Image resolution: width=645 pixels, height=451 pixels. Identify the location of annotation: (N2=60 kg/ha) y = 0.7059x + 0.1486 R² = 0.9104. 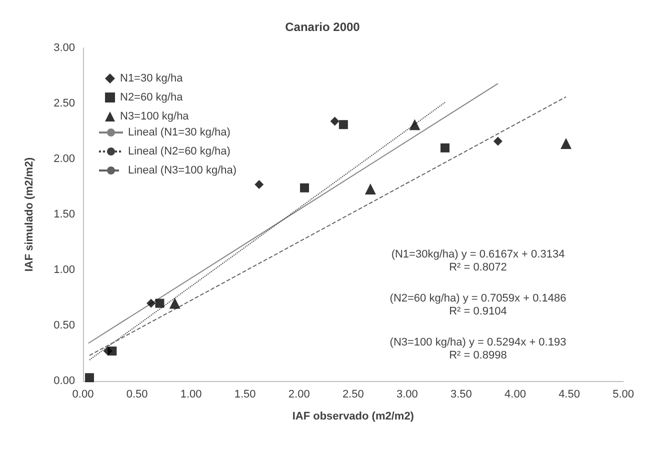
(478, 305).